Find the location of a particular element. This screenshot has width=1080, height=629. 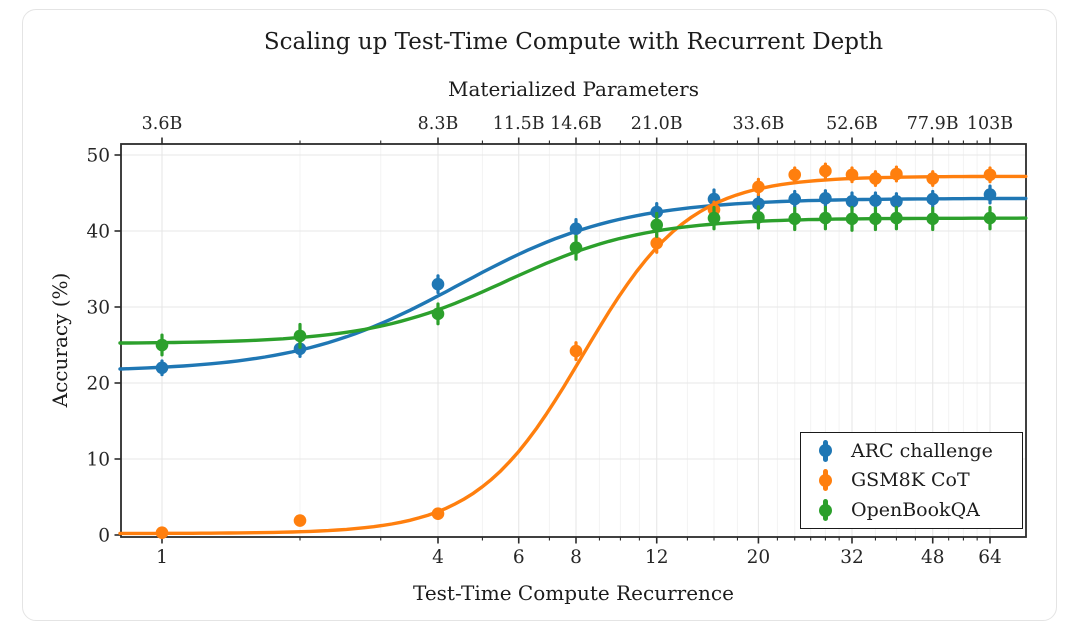

chart-legend: ARC challenge GSM8K CoT OpenBookQA is located at coordinates (911, 480).